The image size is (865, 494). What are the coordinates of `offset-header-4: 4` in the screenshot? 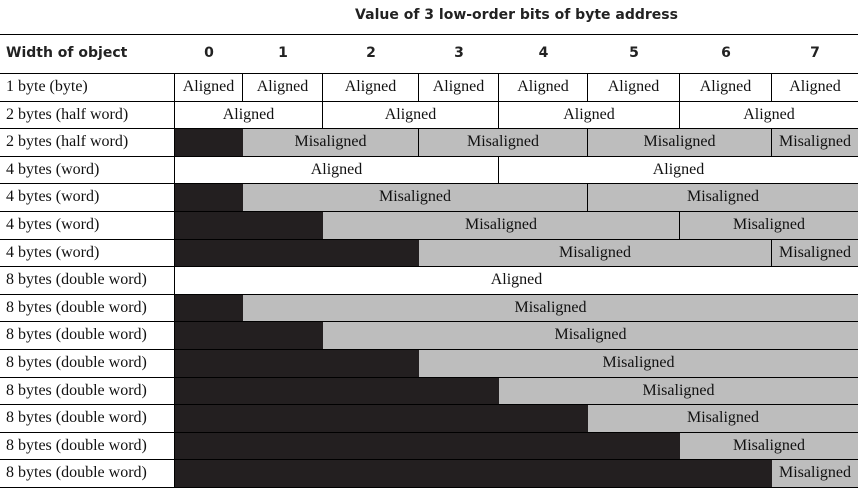 It's located at (543, 53).